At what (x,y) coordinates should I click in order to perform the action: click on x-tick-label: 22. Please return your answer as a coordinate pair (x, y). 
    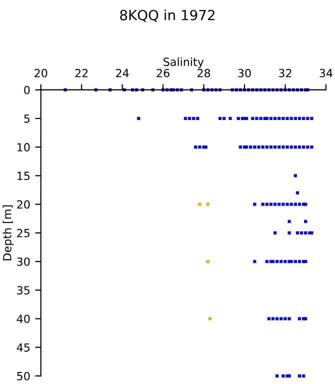
    Looking at the image, I should click on (81, 73).